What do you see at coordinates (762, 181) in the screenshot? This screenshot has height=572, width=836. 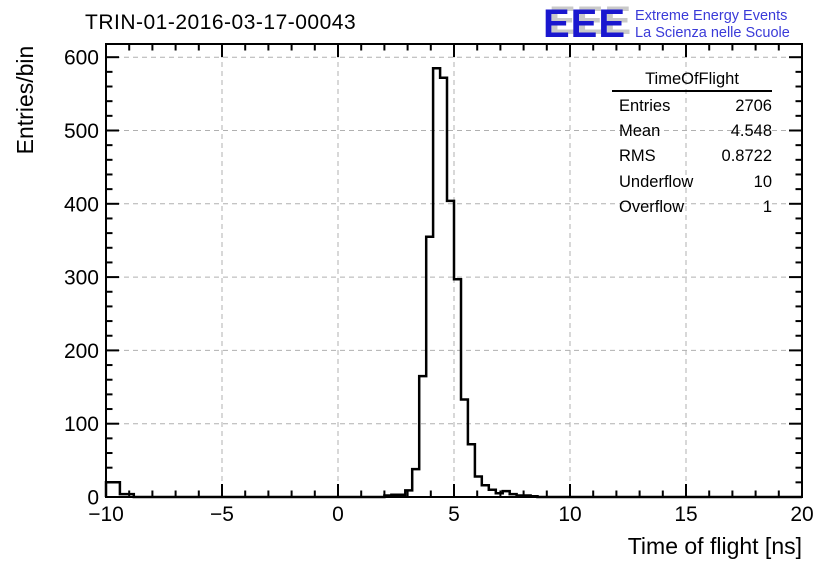 I see `stats-value: 10` at bounding box center [762, 181].